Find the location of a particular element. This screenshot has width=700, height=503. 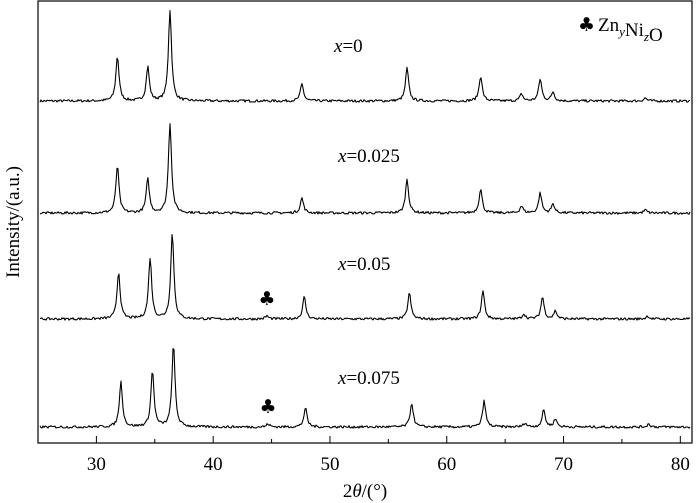

impurity-markers: ♣♣ is located at coordinates (267, 353).